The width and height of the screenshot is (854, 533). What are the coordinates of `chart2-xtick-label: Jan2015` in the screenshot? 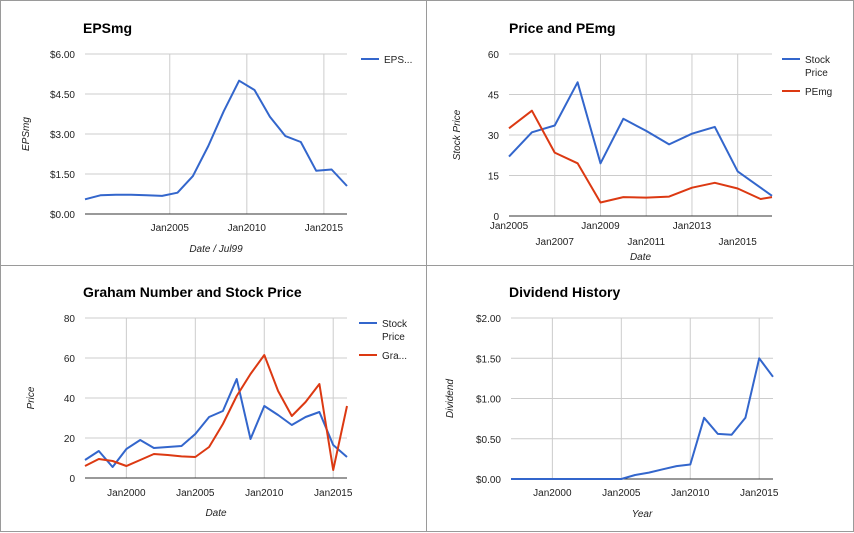 It's located at (333, 493).